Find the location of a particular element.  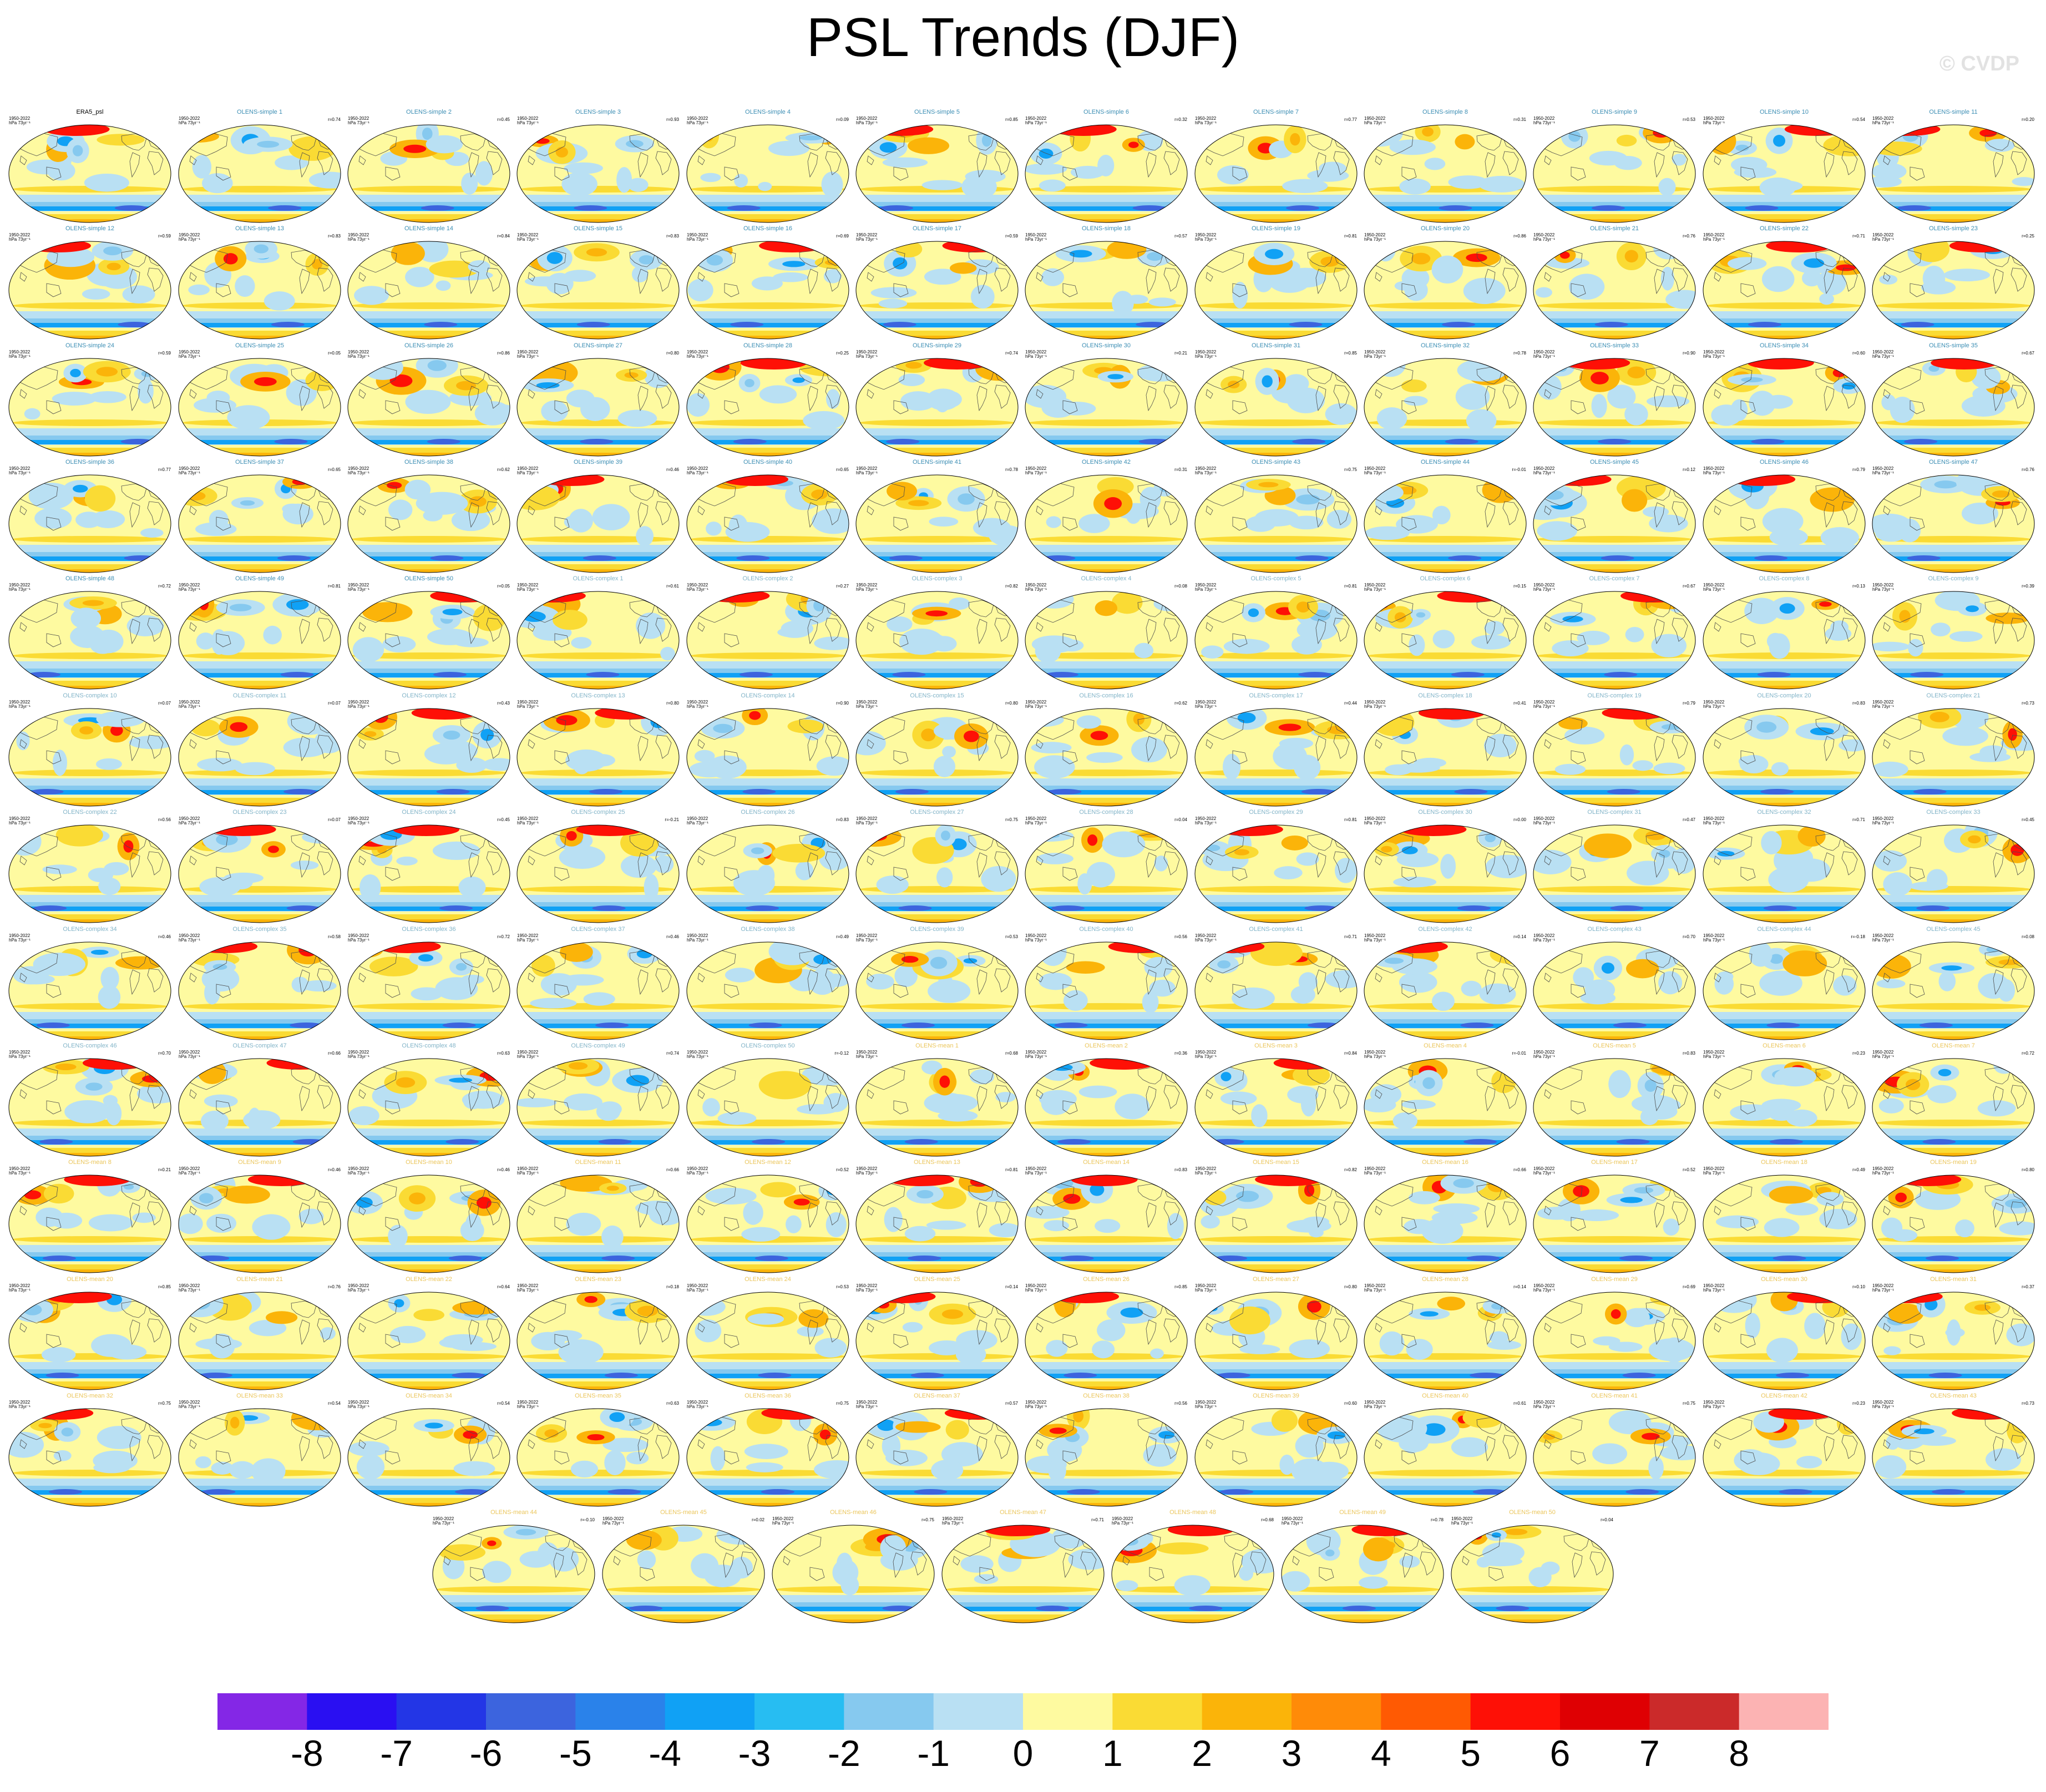

panel-olens-simple-33: OLENS-simple 33 1950-2022 hPa 73yr⁻¹ r=0.90 is located at coordinates (1614, 401).